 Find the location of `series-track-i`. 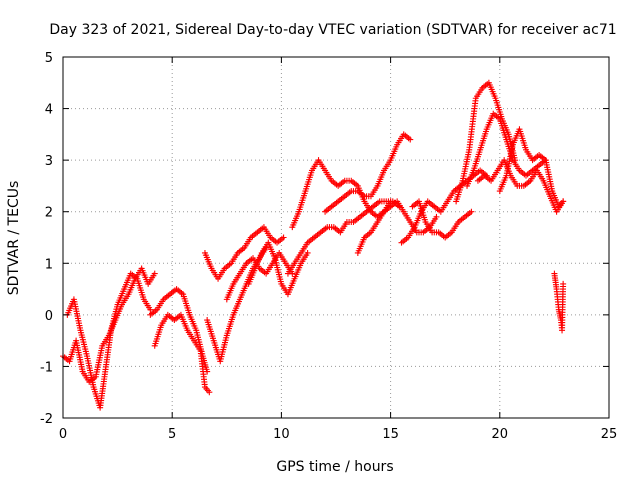

series-track-i is located at coordinates (341, 194).